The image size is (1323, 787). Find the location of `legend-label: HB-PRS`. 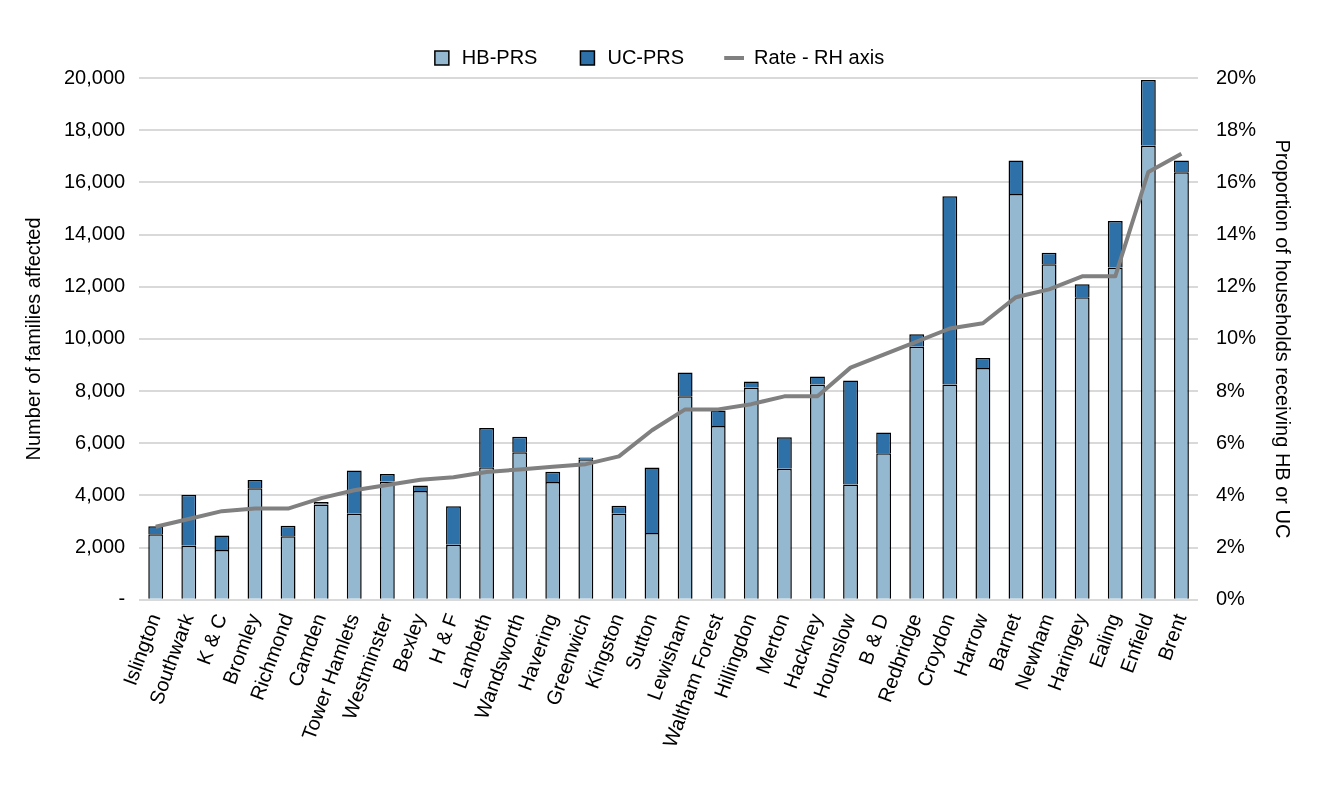

legend-label: HB-PRS is located at coordinates (499, 56).